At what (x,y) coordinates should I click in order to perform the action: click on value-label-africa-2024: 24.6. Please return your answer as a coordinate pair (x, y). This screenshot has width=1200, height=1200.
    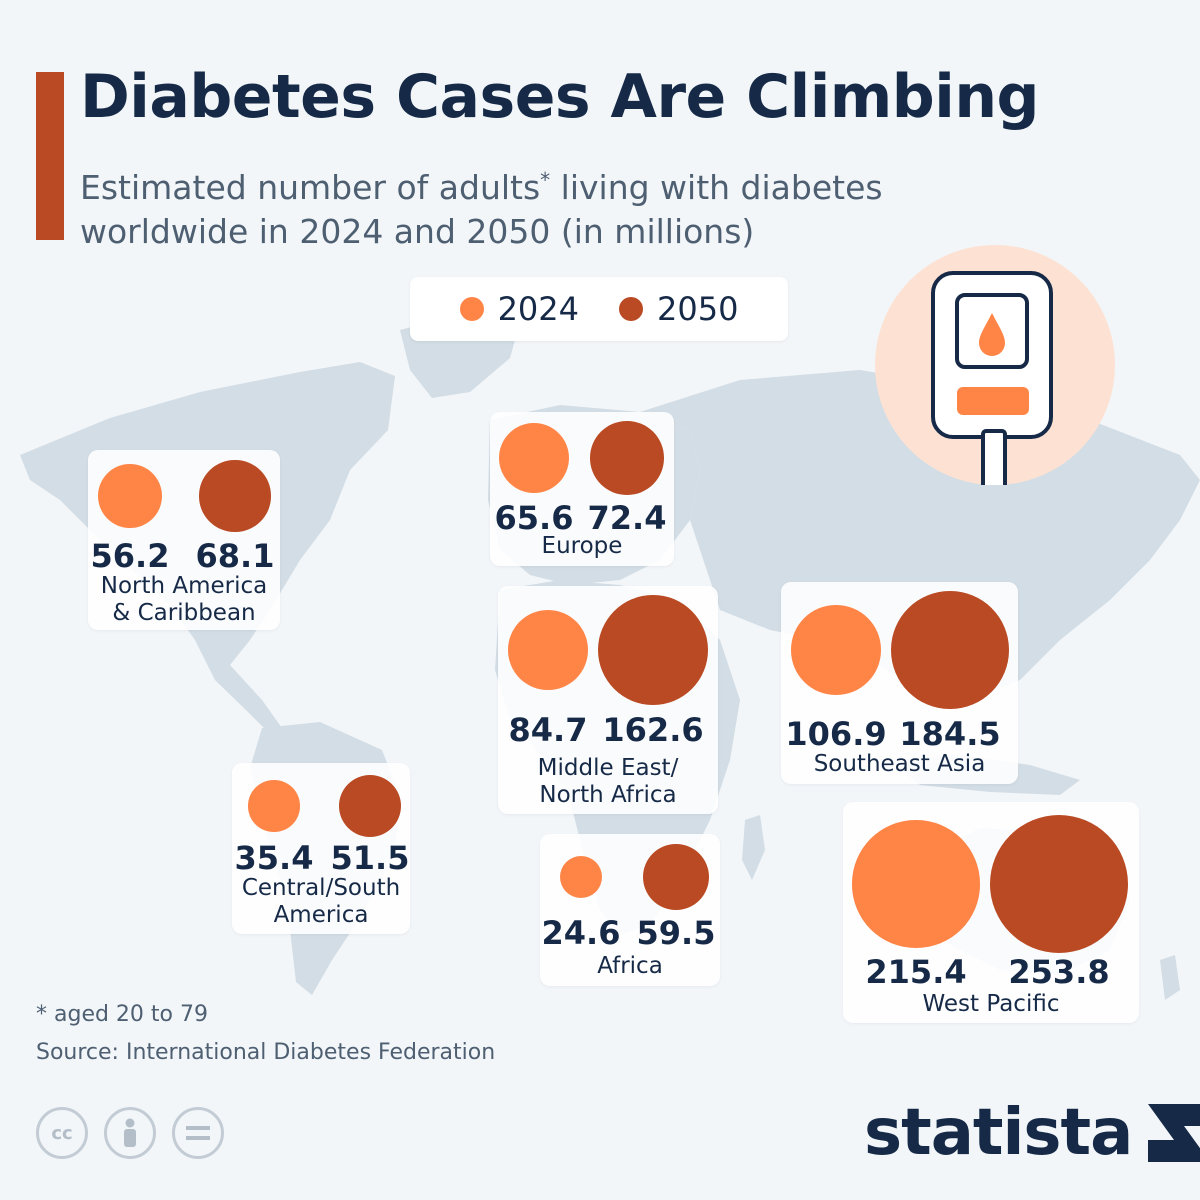
    Looking at the image, I should click on (581, 933).